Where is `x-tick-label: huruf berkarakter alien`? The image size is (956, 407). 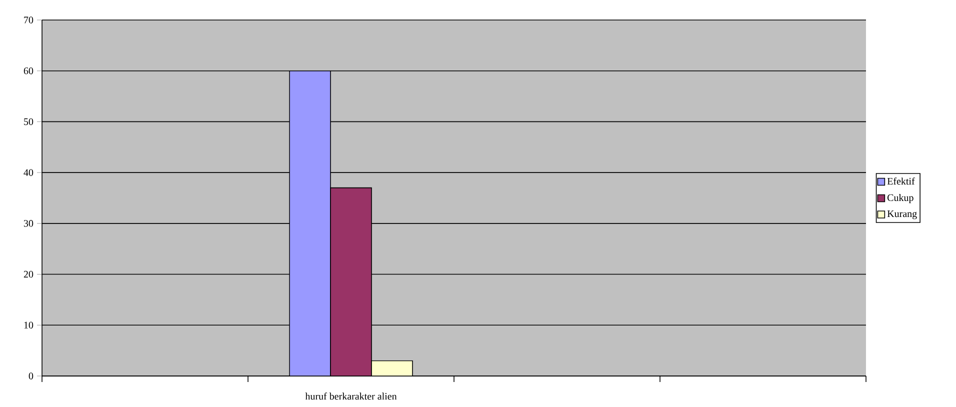 x-tick-label: huruf berkarakter alien is located at coordinates (351, 396).